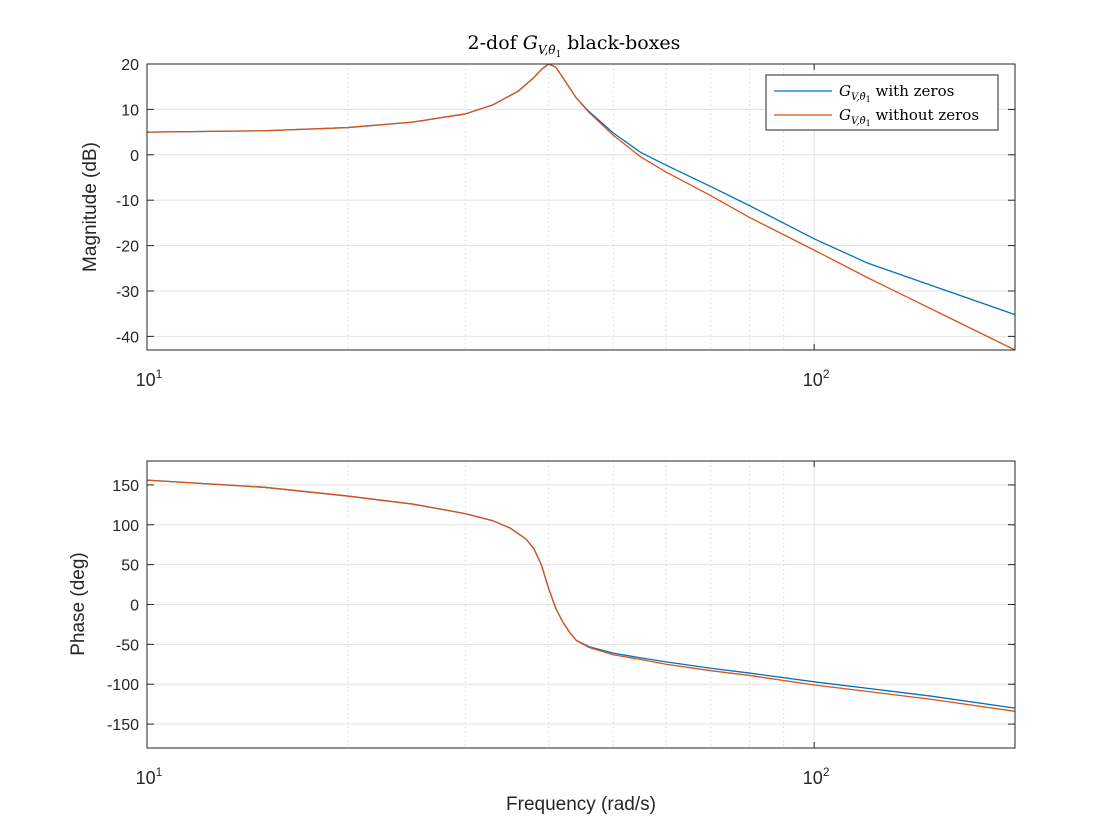  What do you see at coordinates (78, 604) in the screenshot?
I see `phase-ylabel: Phase (deg)` at bounding box center [78, 604].